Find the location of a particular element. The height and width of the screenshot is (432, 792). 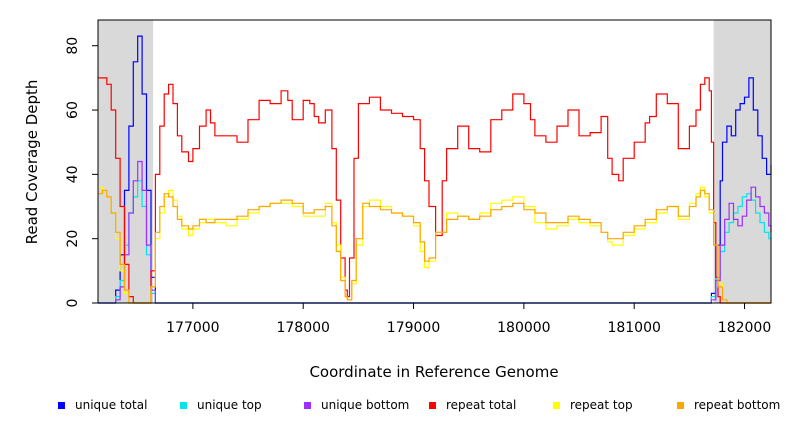

y-tick-label: 0 is located at coordinates (73, 303).